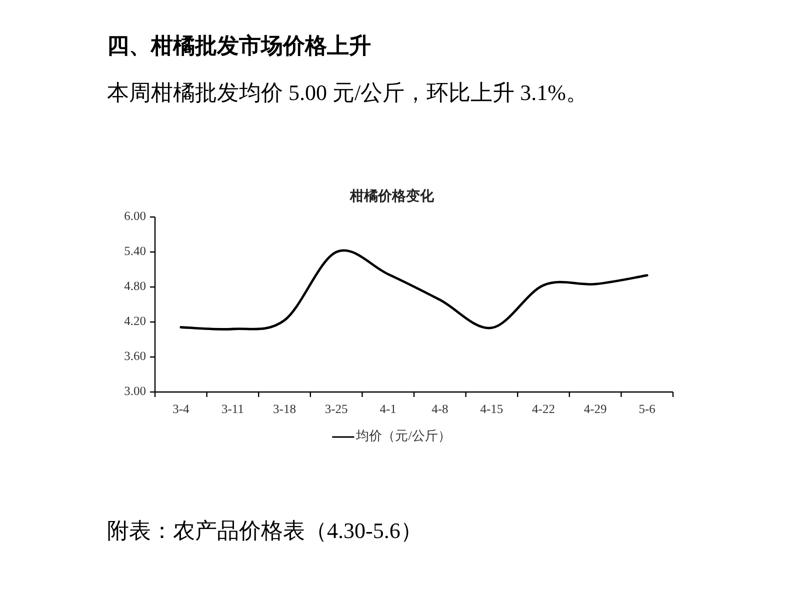  What do you see at coordinates (181, 409) in the screenshot?
I see `x-tick-label: 3-4` at bounding box center [181, 409].